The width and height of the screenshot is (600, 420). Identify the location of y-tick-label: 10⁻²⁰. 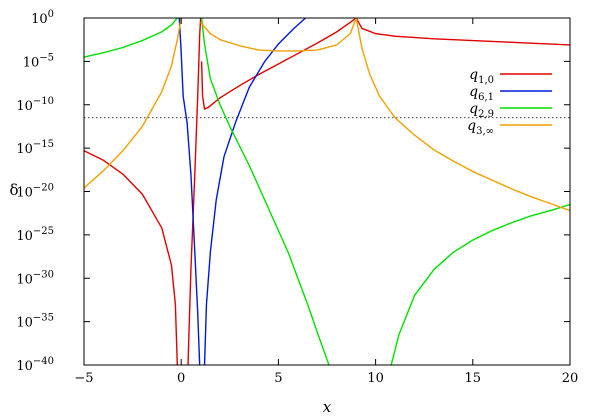
(35, 192).